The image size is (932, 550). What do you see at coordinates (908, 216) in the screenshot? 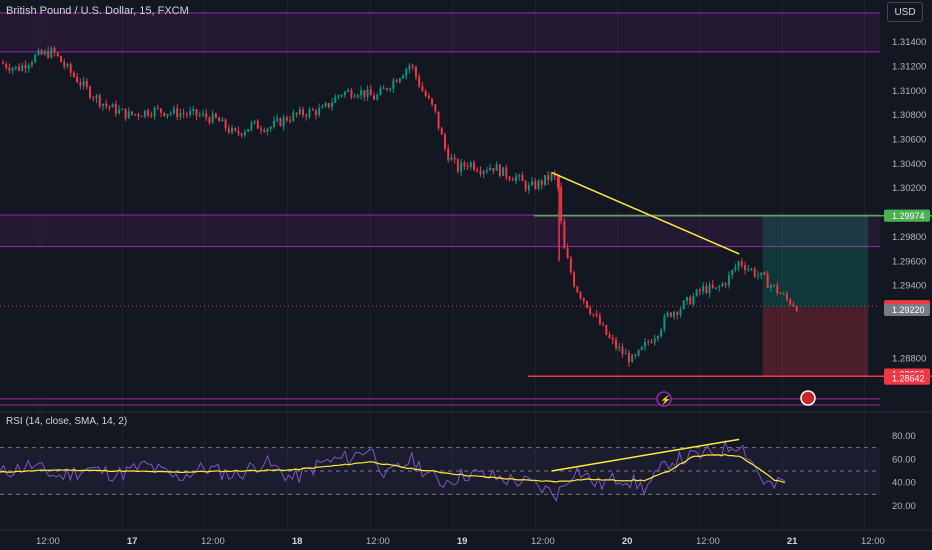
I see `price-tag-label: 1.29974` at bounding box center [908, 216].